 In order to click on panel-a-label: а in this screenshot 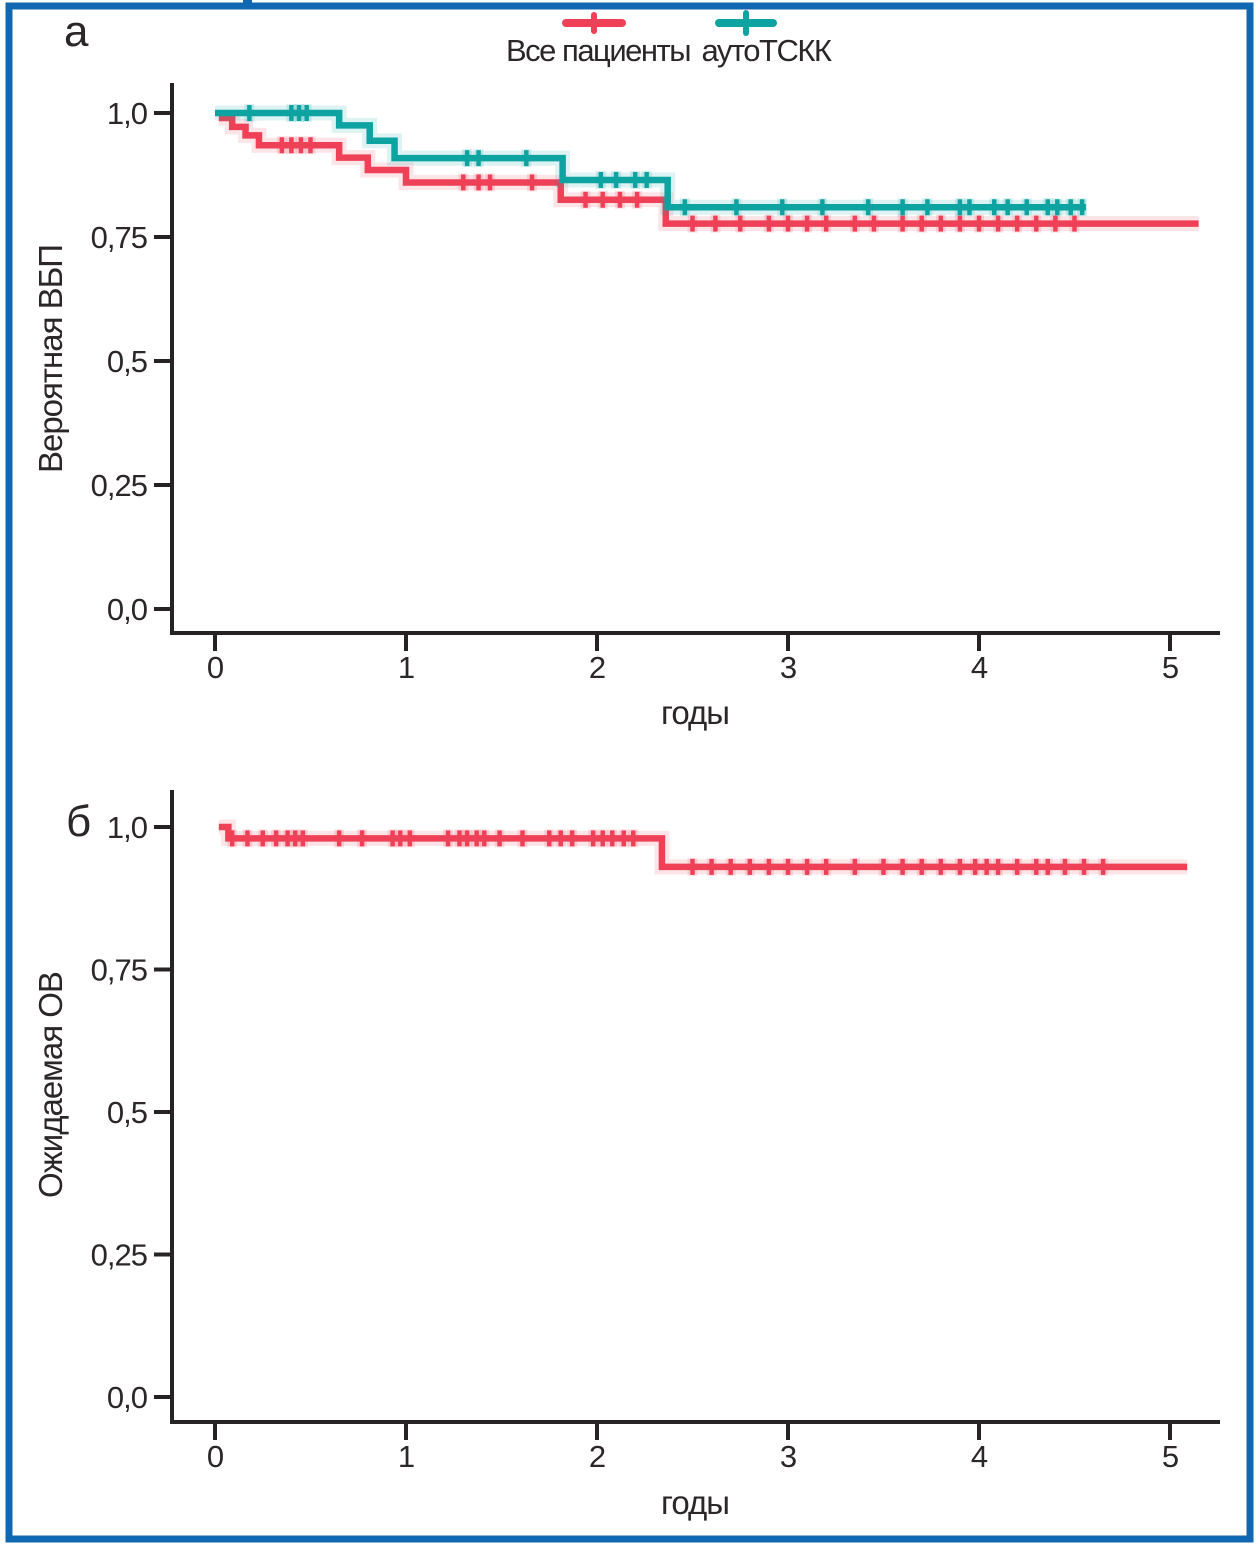, I will do `click(76, 31)`.